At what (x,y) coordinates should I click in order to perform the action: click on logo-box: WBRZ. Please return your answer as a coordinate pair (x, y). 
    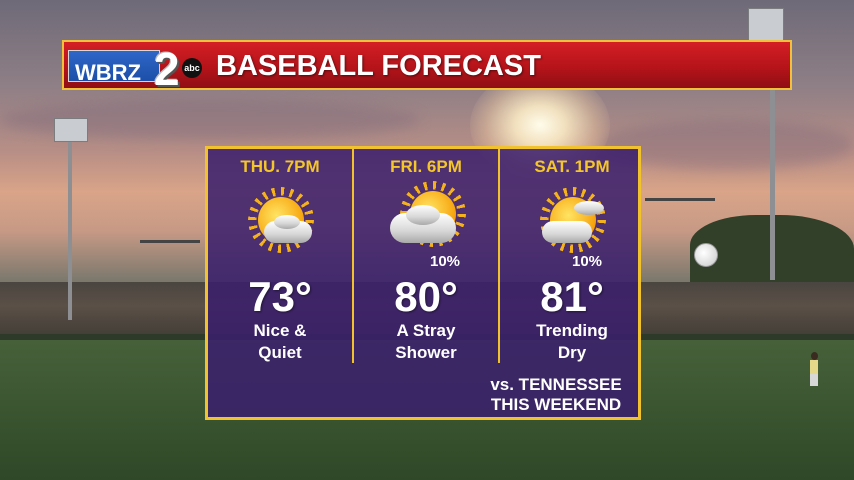
    Looking at the image, I should click on (114, 67).